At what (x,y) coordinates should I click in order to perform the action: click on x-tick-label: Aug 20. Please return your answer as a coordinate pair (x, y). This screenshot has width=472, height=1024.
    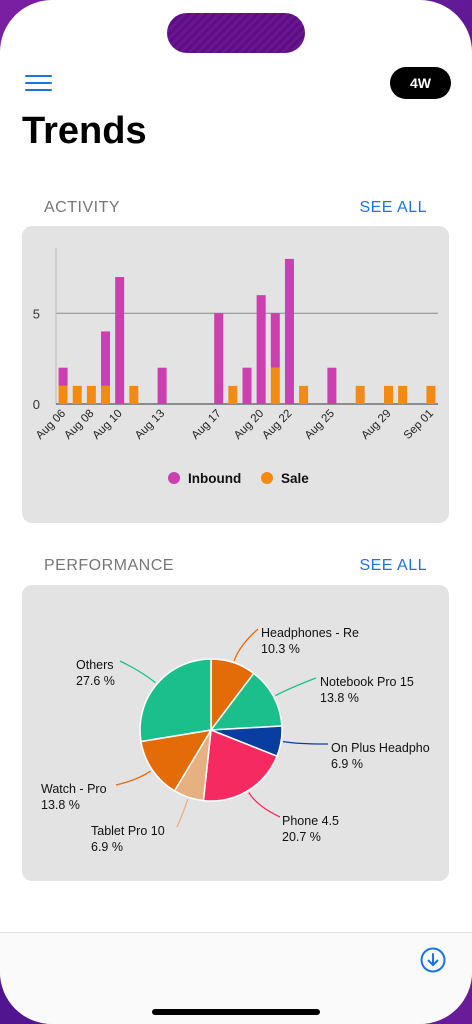
    Looking at the image, I should click on (249, 425).